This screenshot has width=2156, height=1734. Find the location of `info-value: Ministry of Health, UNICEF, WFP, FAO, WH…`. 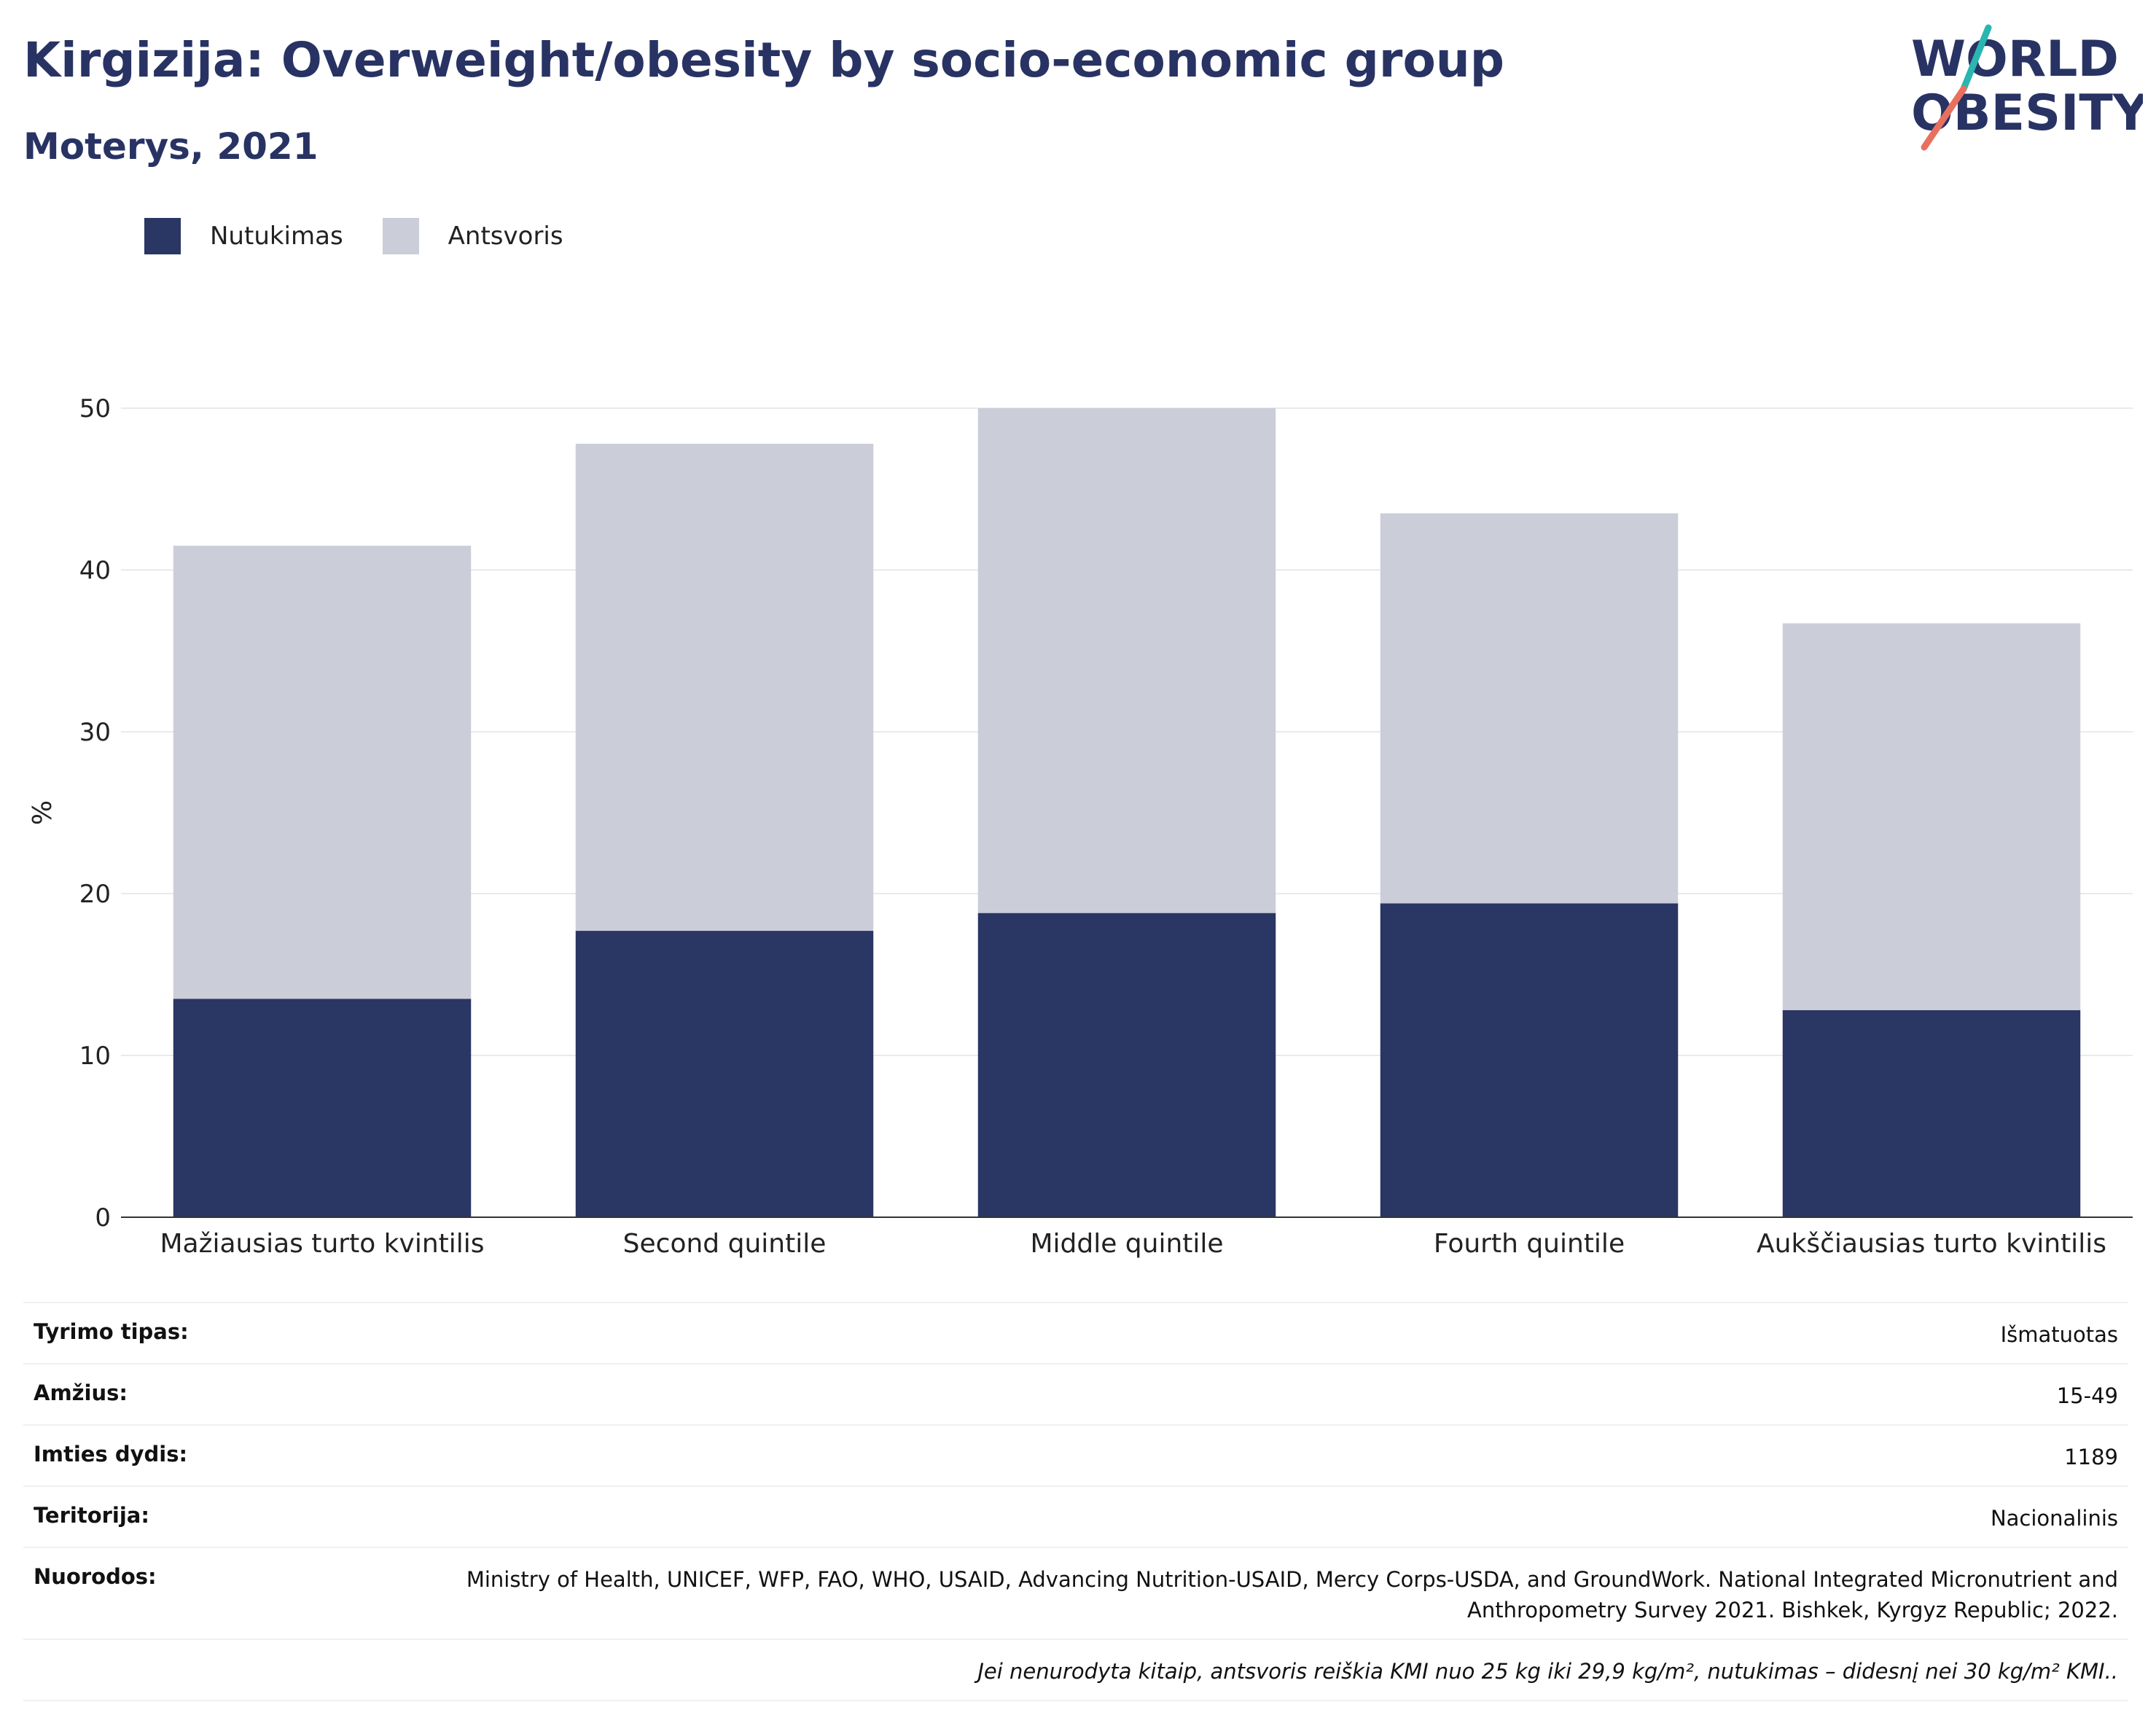

info-value: Ministry of Health, UNICEF, WFP, FAO, WH… is located at coordinates (1292, 1594).